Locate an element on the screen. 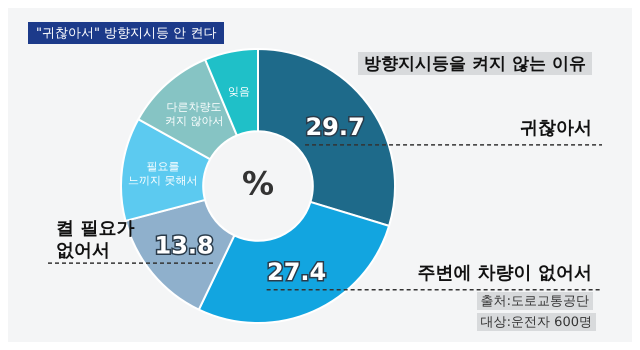 The width and height of the screenshot is (640, 350). chart-title: "귀찮아서" 방향지시등 안 켠다 is located at coordinates (126, 33).